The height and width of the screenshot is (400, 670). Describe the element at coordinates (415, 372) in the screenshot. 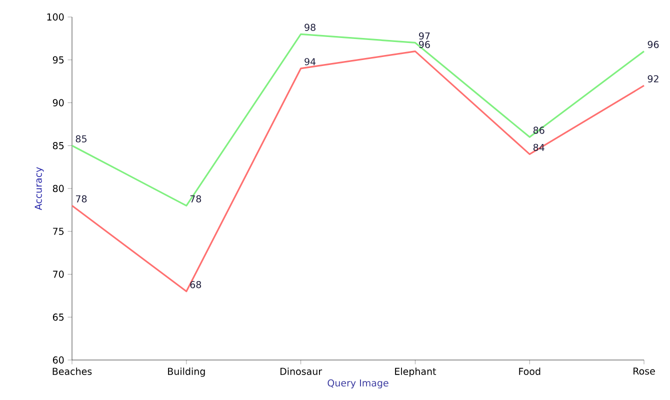

I see `x-tick-label: Elephant` at that location.